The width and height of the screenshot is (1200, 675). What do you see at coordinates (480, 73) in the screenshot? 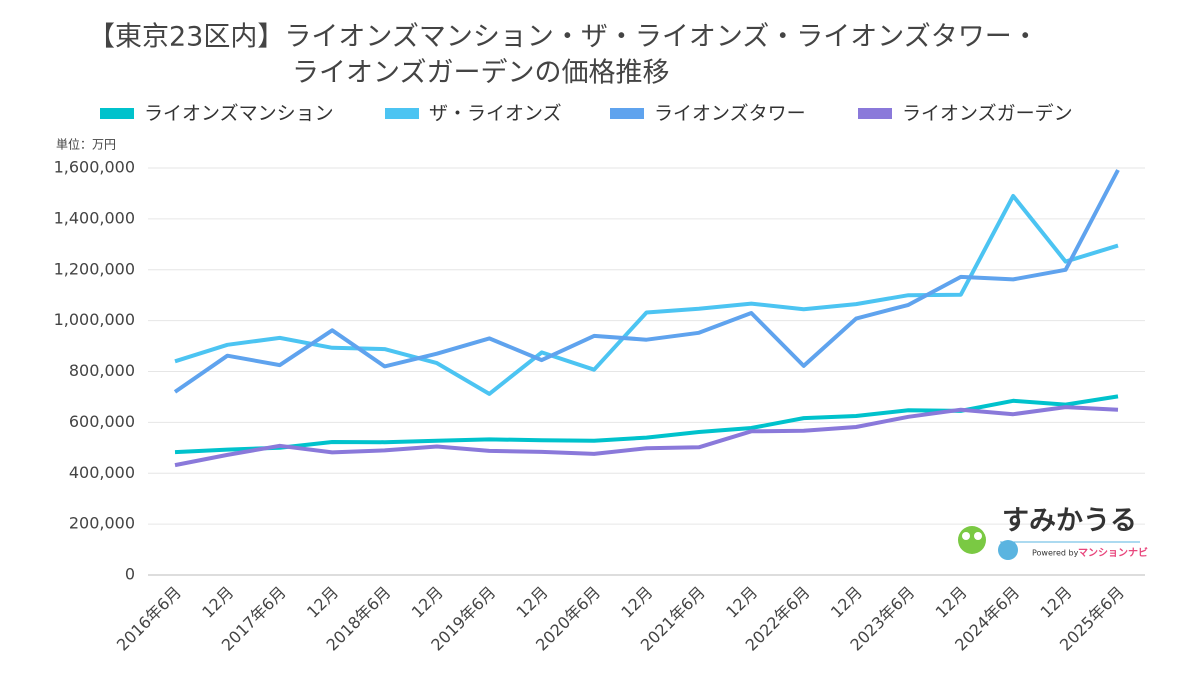
I see `chart-title: ライオンズガーデンの価格推移` at bounding box center [480, 73].